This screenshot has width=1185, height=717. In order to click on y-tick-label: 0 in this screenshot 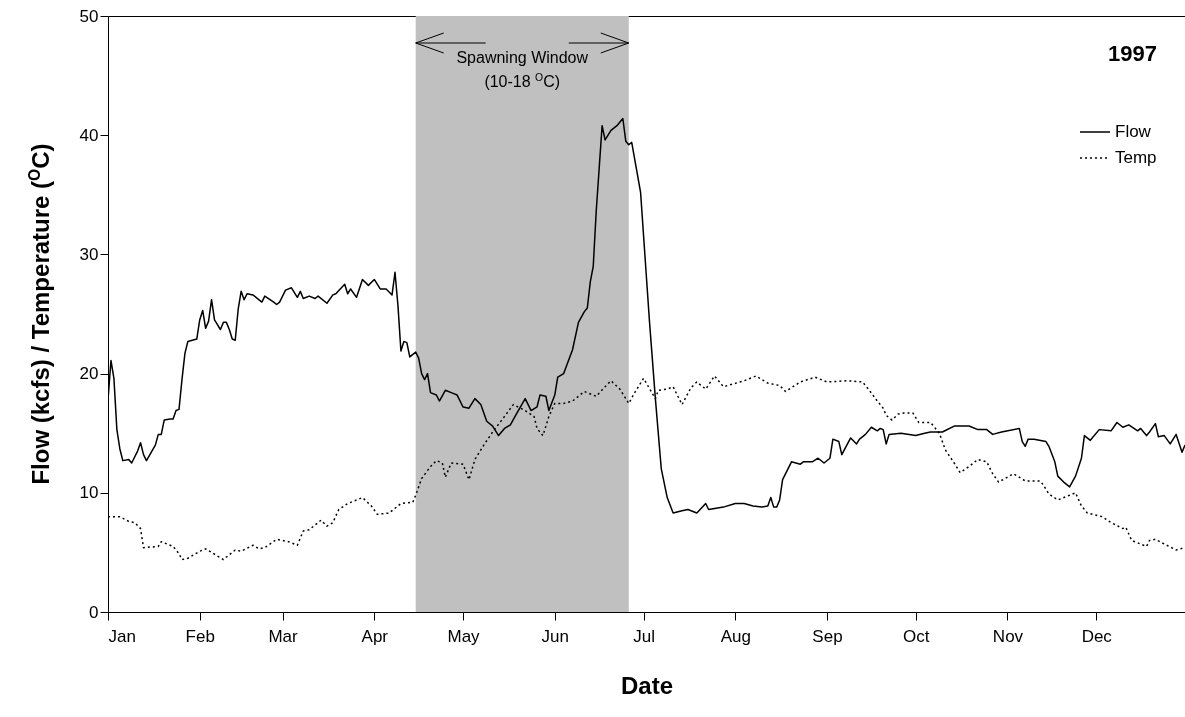, I will do `click(94, 612)`.